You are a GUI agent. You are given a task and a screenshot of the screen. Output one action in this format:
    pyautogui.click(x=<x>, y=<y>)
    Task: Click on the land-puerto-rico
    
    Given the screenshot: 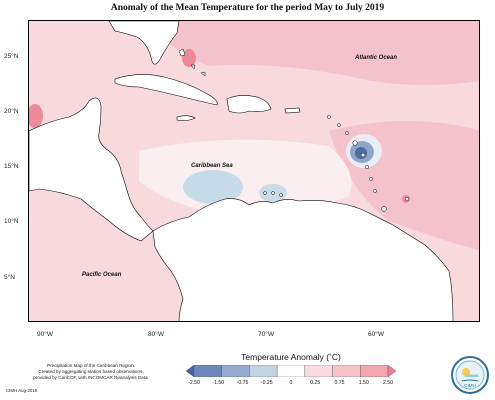 What is the action you would take?
    pyautogui.click(x=292, y=110)
    